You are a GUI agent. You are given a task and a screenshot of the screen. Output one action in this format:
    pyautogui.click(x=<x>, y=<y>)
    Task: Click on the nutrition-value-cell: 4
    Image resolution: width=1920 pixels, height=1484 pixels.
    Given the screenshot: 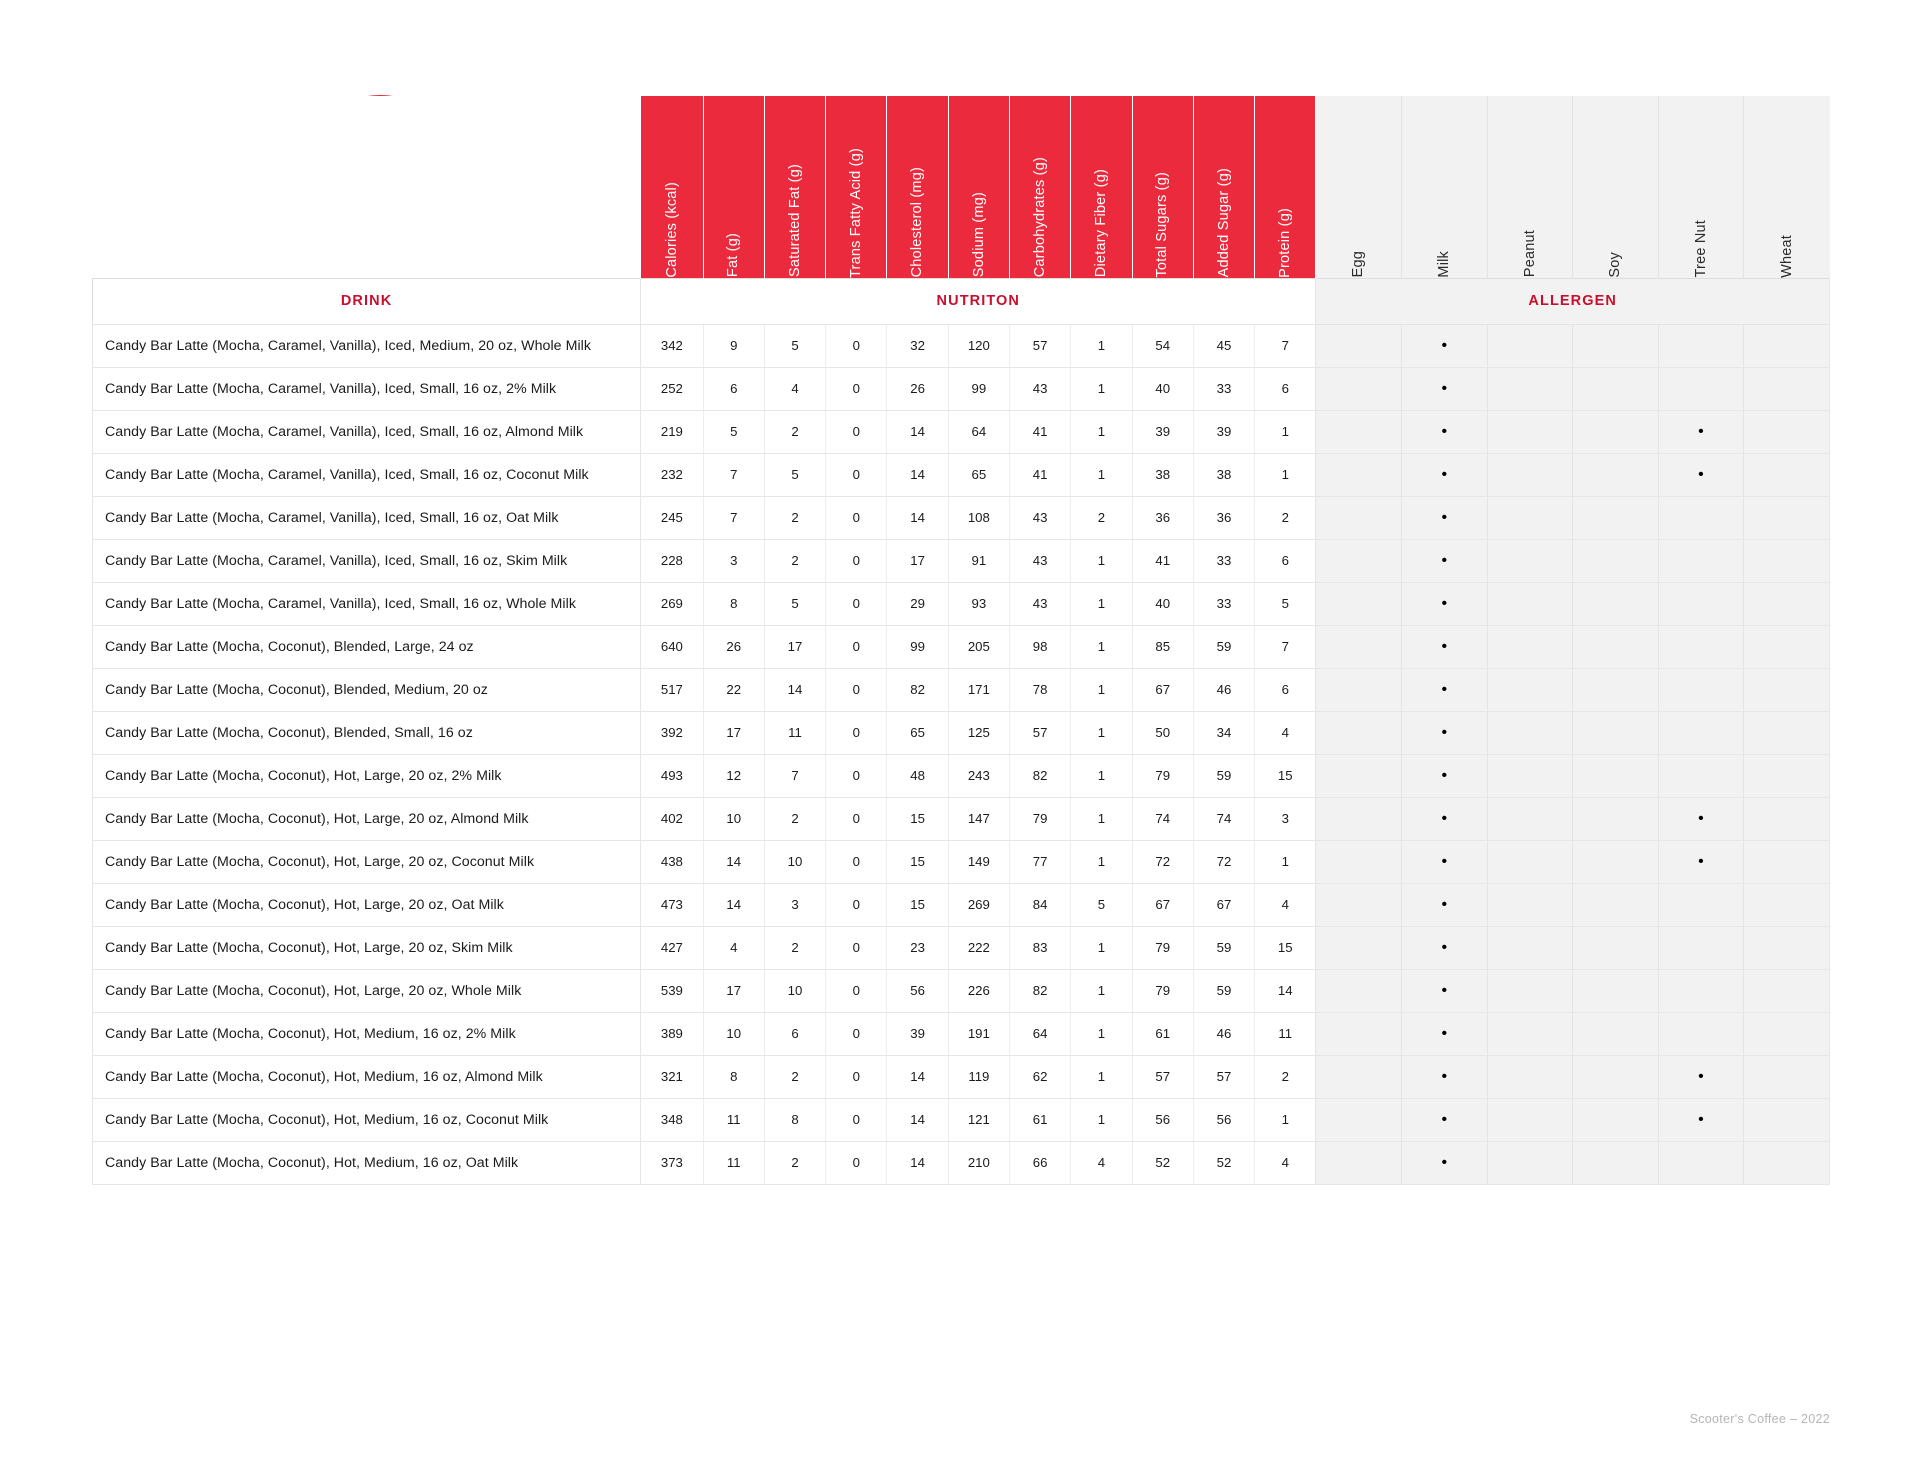 What is the action you would take?
    pyautogui.click(x=734, y=948)
    